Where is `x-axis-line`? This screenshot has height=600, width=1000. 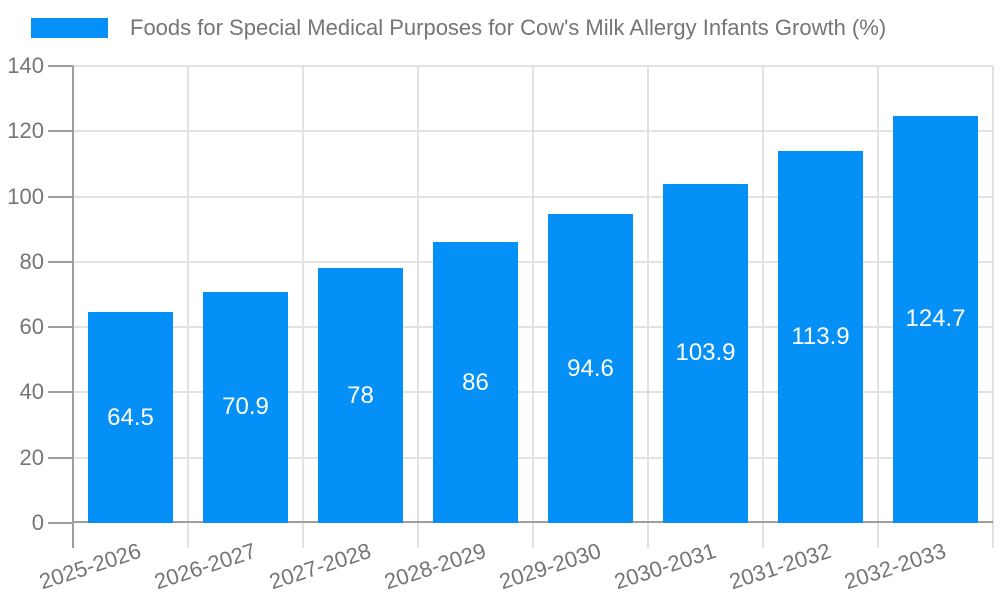 x-axis-line is located at coordinates (532, 522).